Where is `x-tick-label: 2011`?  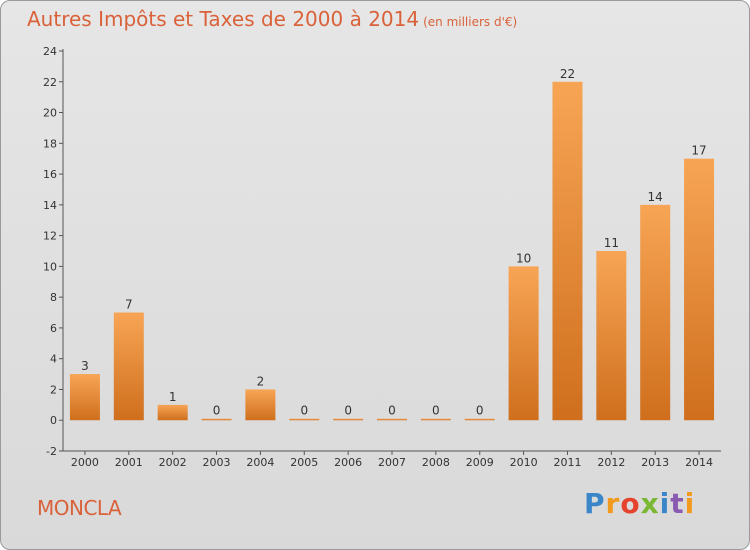 x-tick-label: 2011 is located at coordinates (567, 462).